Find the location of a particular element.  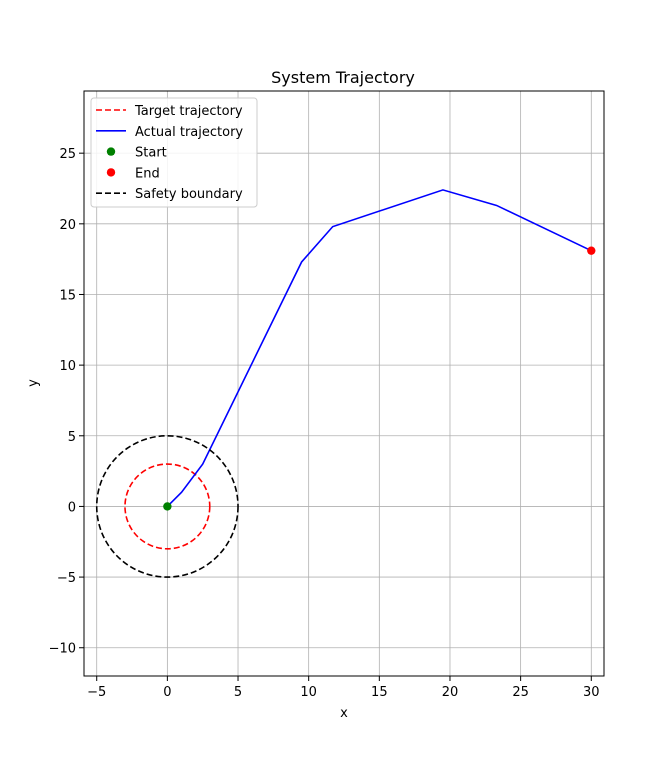

legend-label-start: Start is located at coordinates (151, 153).